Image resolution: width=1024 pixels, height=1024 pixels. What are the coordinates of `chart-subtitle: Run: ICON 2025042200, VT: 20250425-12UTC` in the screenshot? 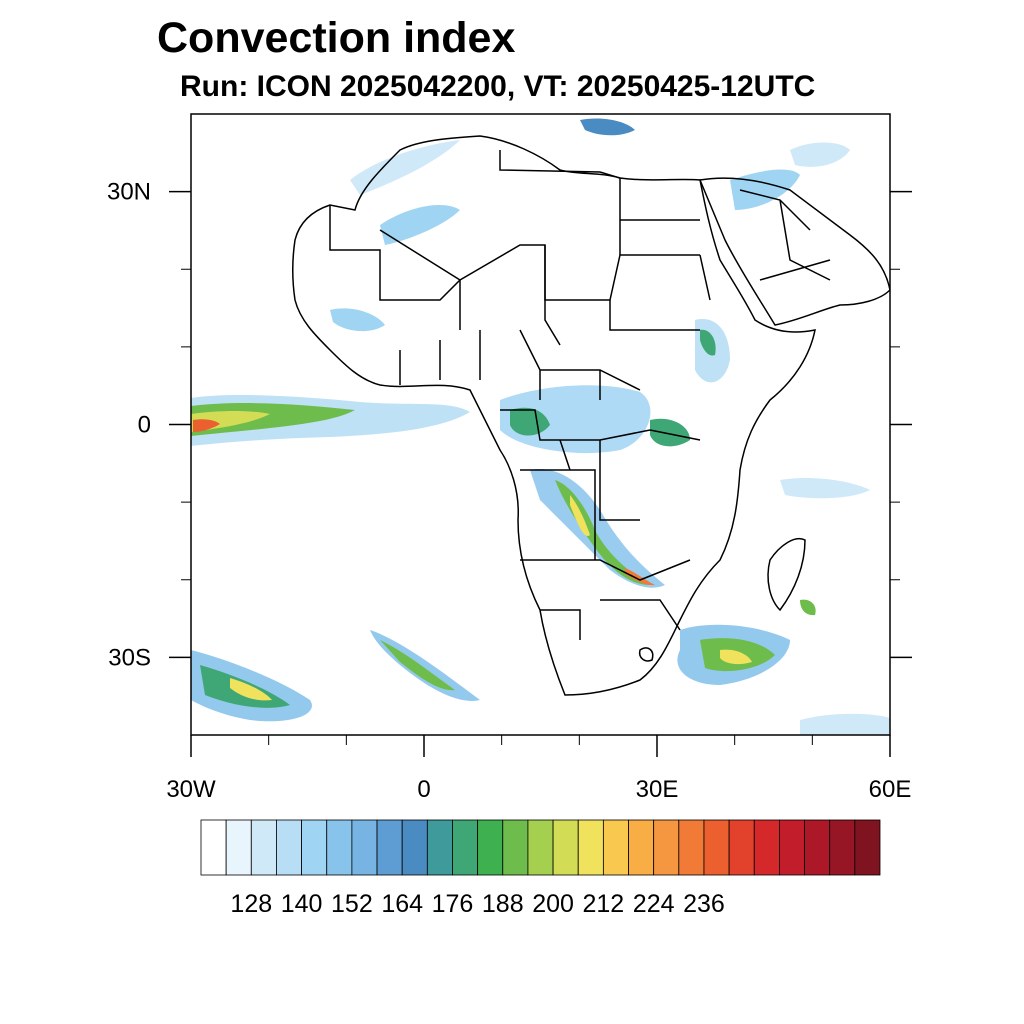 It's located at (498, 86).